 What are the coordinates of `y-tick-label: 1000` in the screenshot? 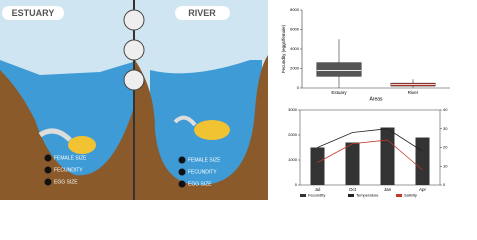 It's located at (293, 159).